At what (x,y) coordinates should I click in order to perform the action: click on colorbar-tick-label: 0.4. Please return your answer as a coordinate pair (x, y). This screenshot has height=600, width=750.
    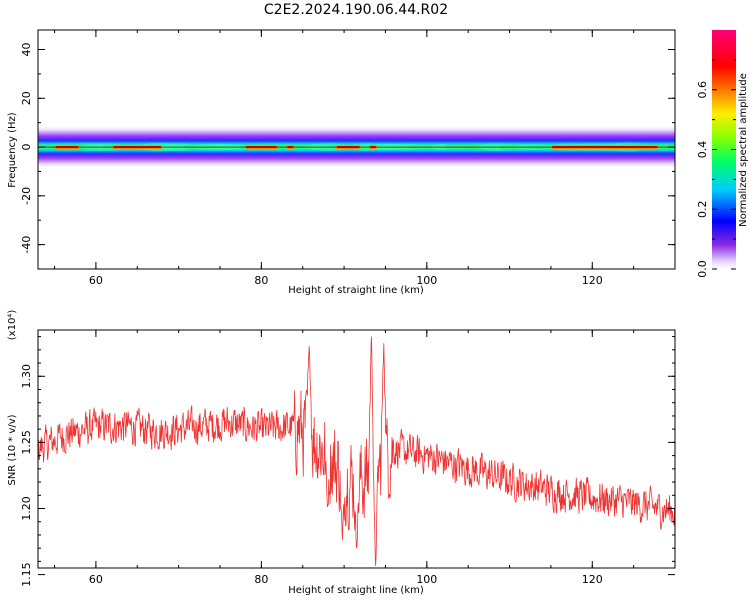
    Looking at the image, I should click on (702, 150).